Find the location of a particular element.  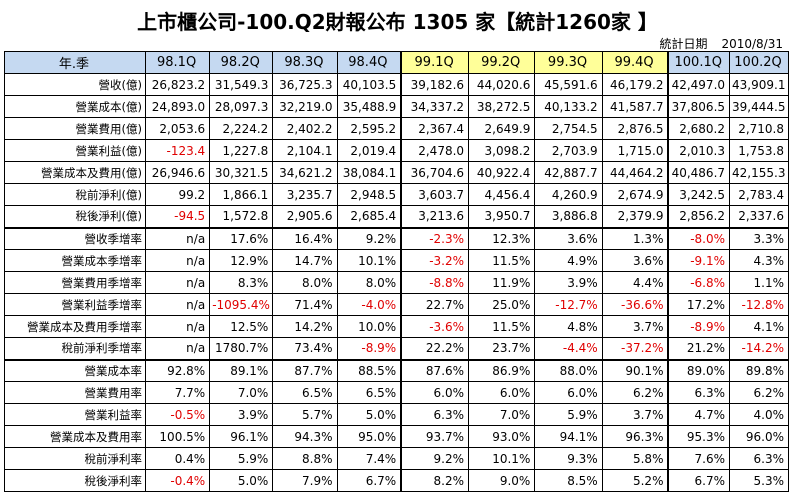

table-cell: 4.3% is located at coordinates (759, 260).